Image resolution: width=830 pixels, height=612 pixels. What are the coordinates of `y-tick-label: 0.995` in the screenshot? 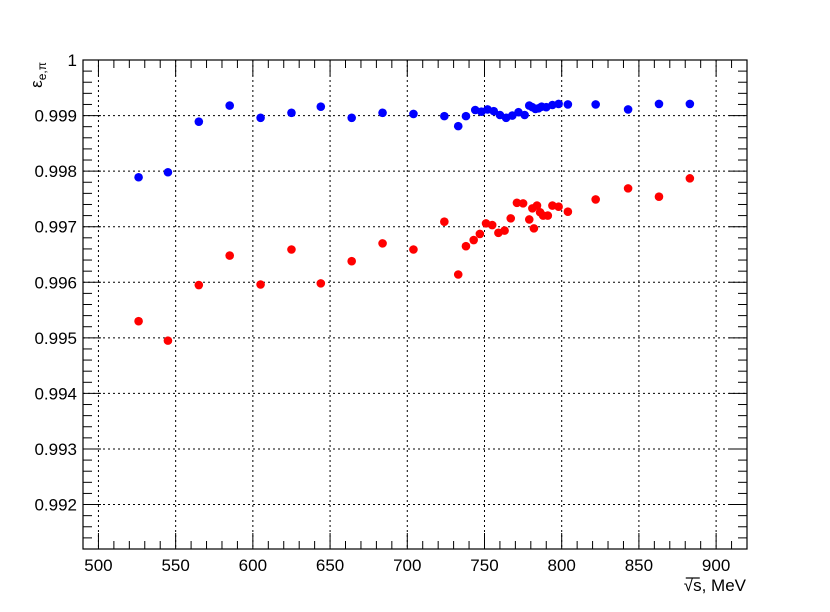 It's located at (55, 338).